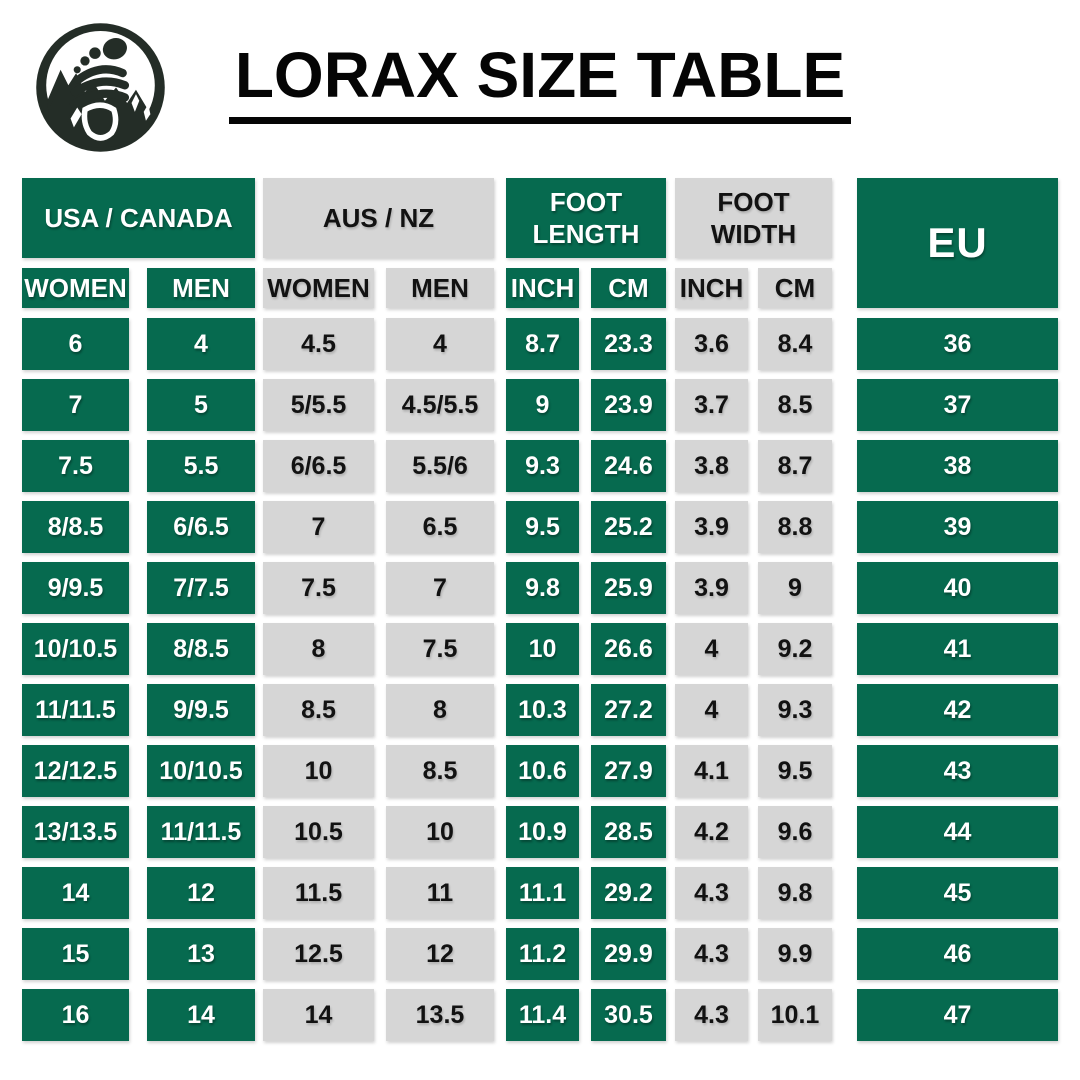 The height and width of the screenshot is (1080, 1080). What do you see at coordinates (795, 832) in the screenshot?
I see `cell-width-cm: 9.6` at bounding box center [795, 832].